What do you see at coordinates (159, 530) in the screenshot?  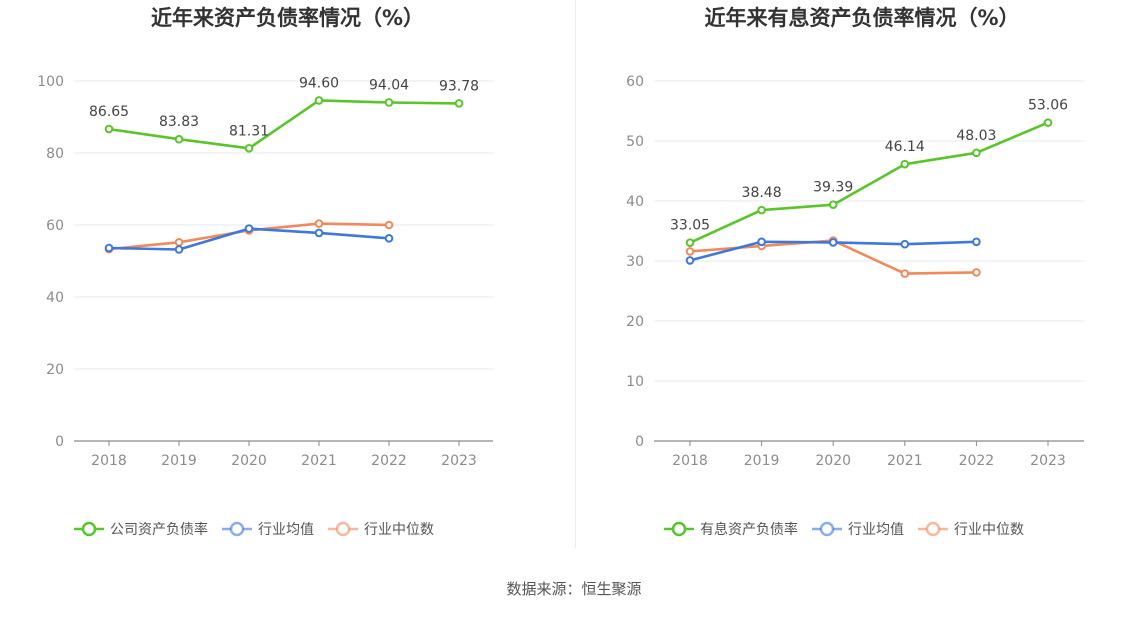 I see `legend-label: 公司资产负债率` at bounding box center [159, 530].